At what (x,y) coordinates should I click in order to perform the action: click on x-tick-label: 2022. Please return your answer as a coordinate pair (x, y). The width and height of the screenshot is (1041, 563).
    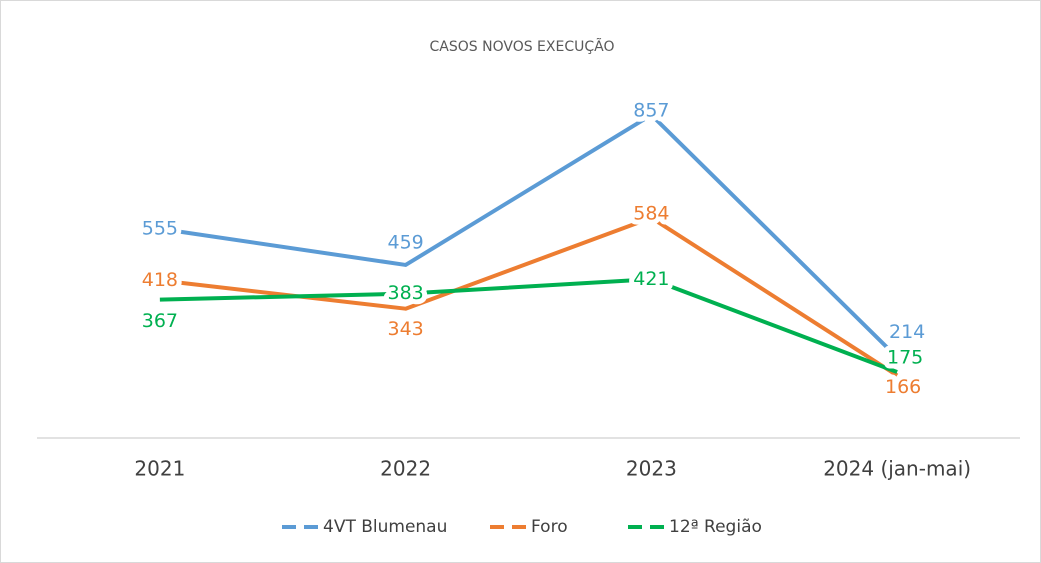
    Looking at the image, I should click on (405, 469).